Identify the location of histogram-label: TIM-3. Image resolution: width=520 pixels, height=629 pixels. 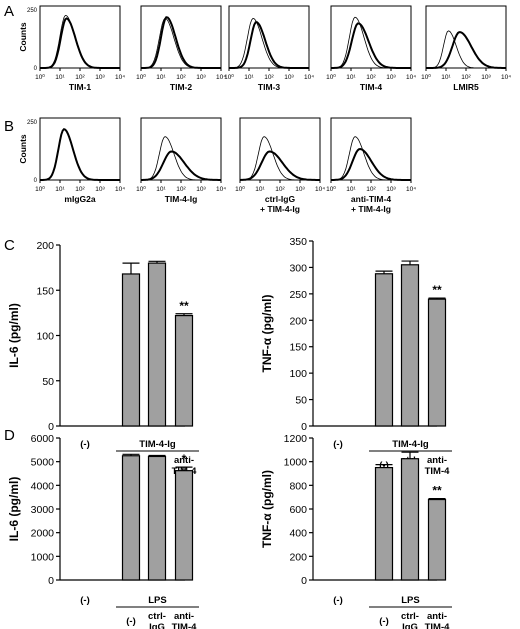
(269, 87).